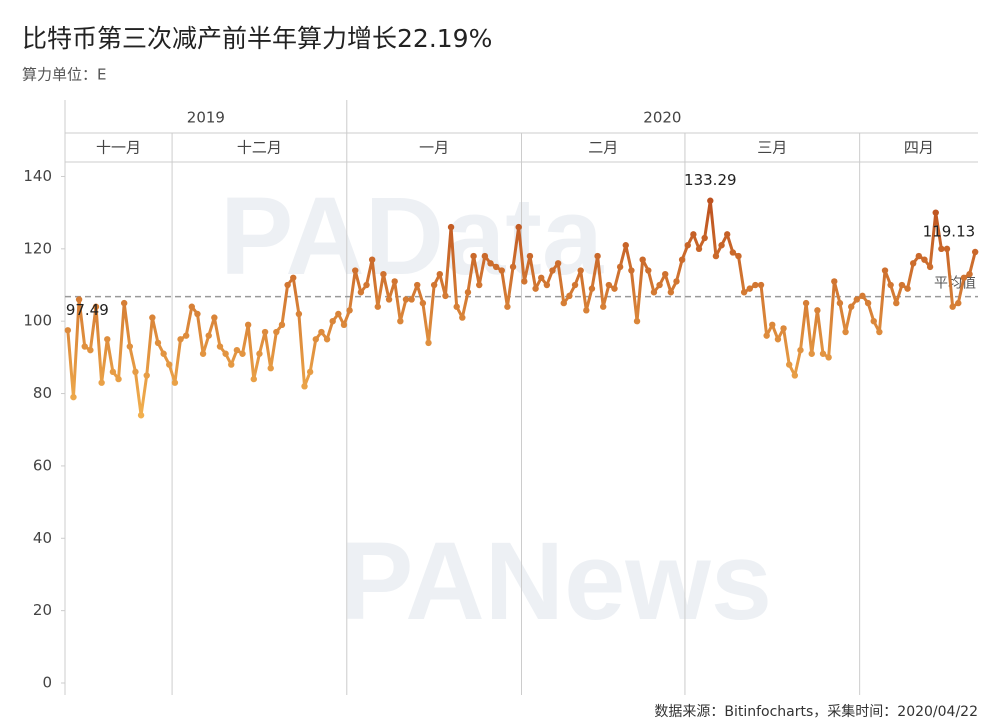 The height and width of the screenshot is (722, 1000). Describe the element at coordinates (206, 118) in the screenshot. I see `year-label: 2019` at that location.